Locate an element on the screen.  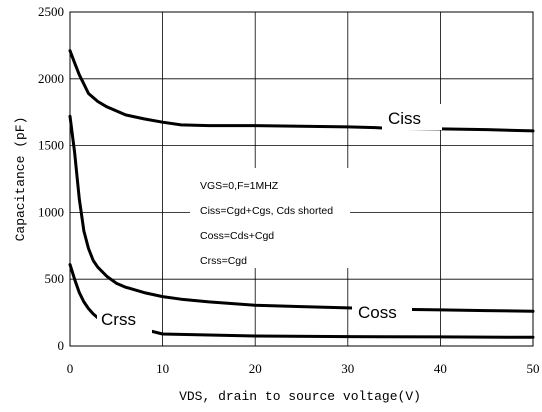
series-label-crss: Crss is located at coordinates (118, 319).